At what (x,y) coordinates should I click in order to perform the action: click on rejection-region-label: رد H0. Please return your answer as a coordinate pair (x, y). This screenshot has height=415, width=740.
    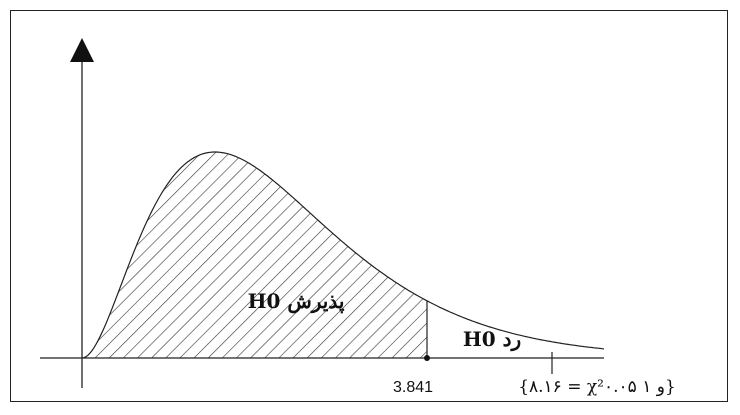
    Looking at the image, I should click on (492, 339).